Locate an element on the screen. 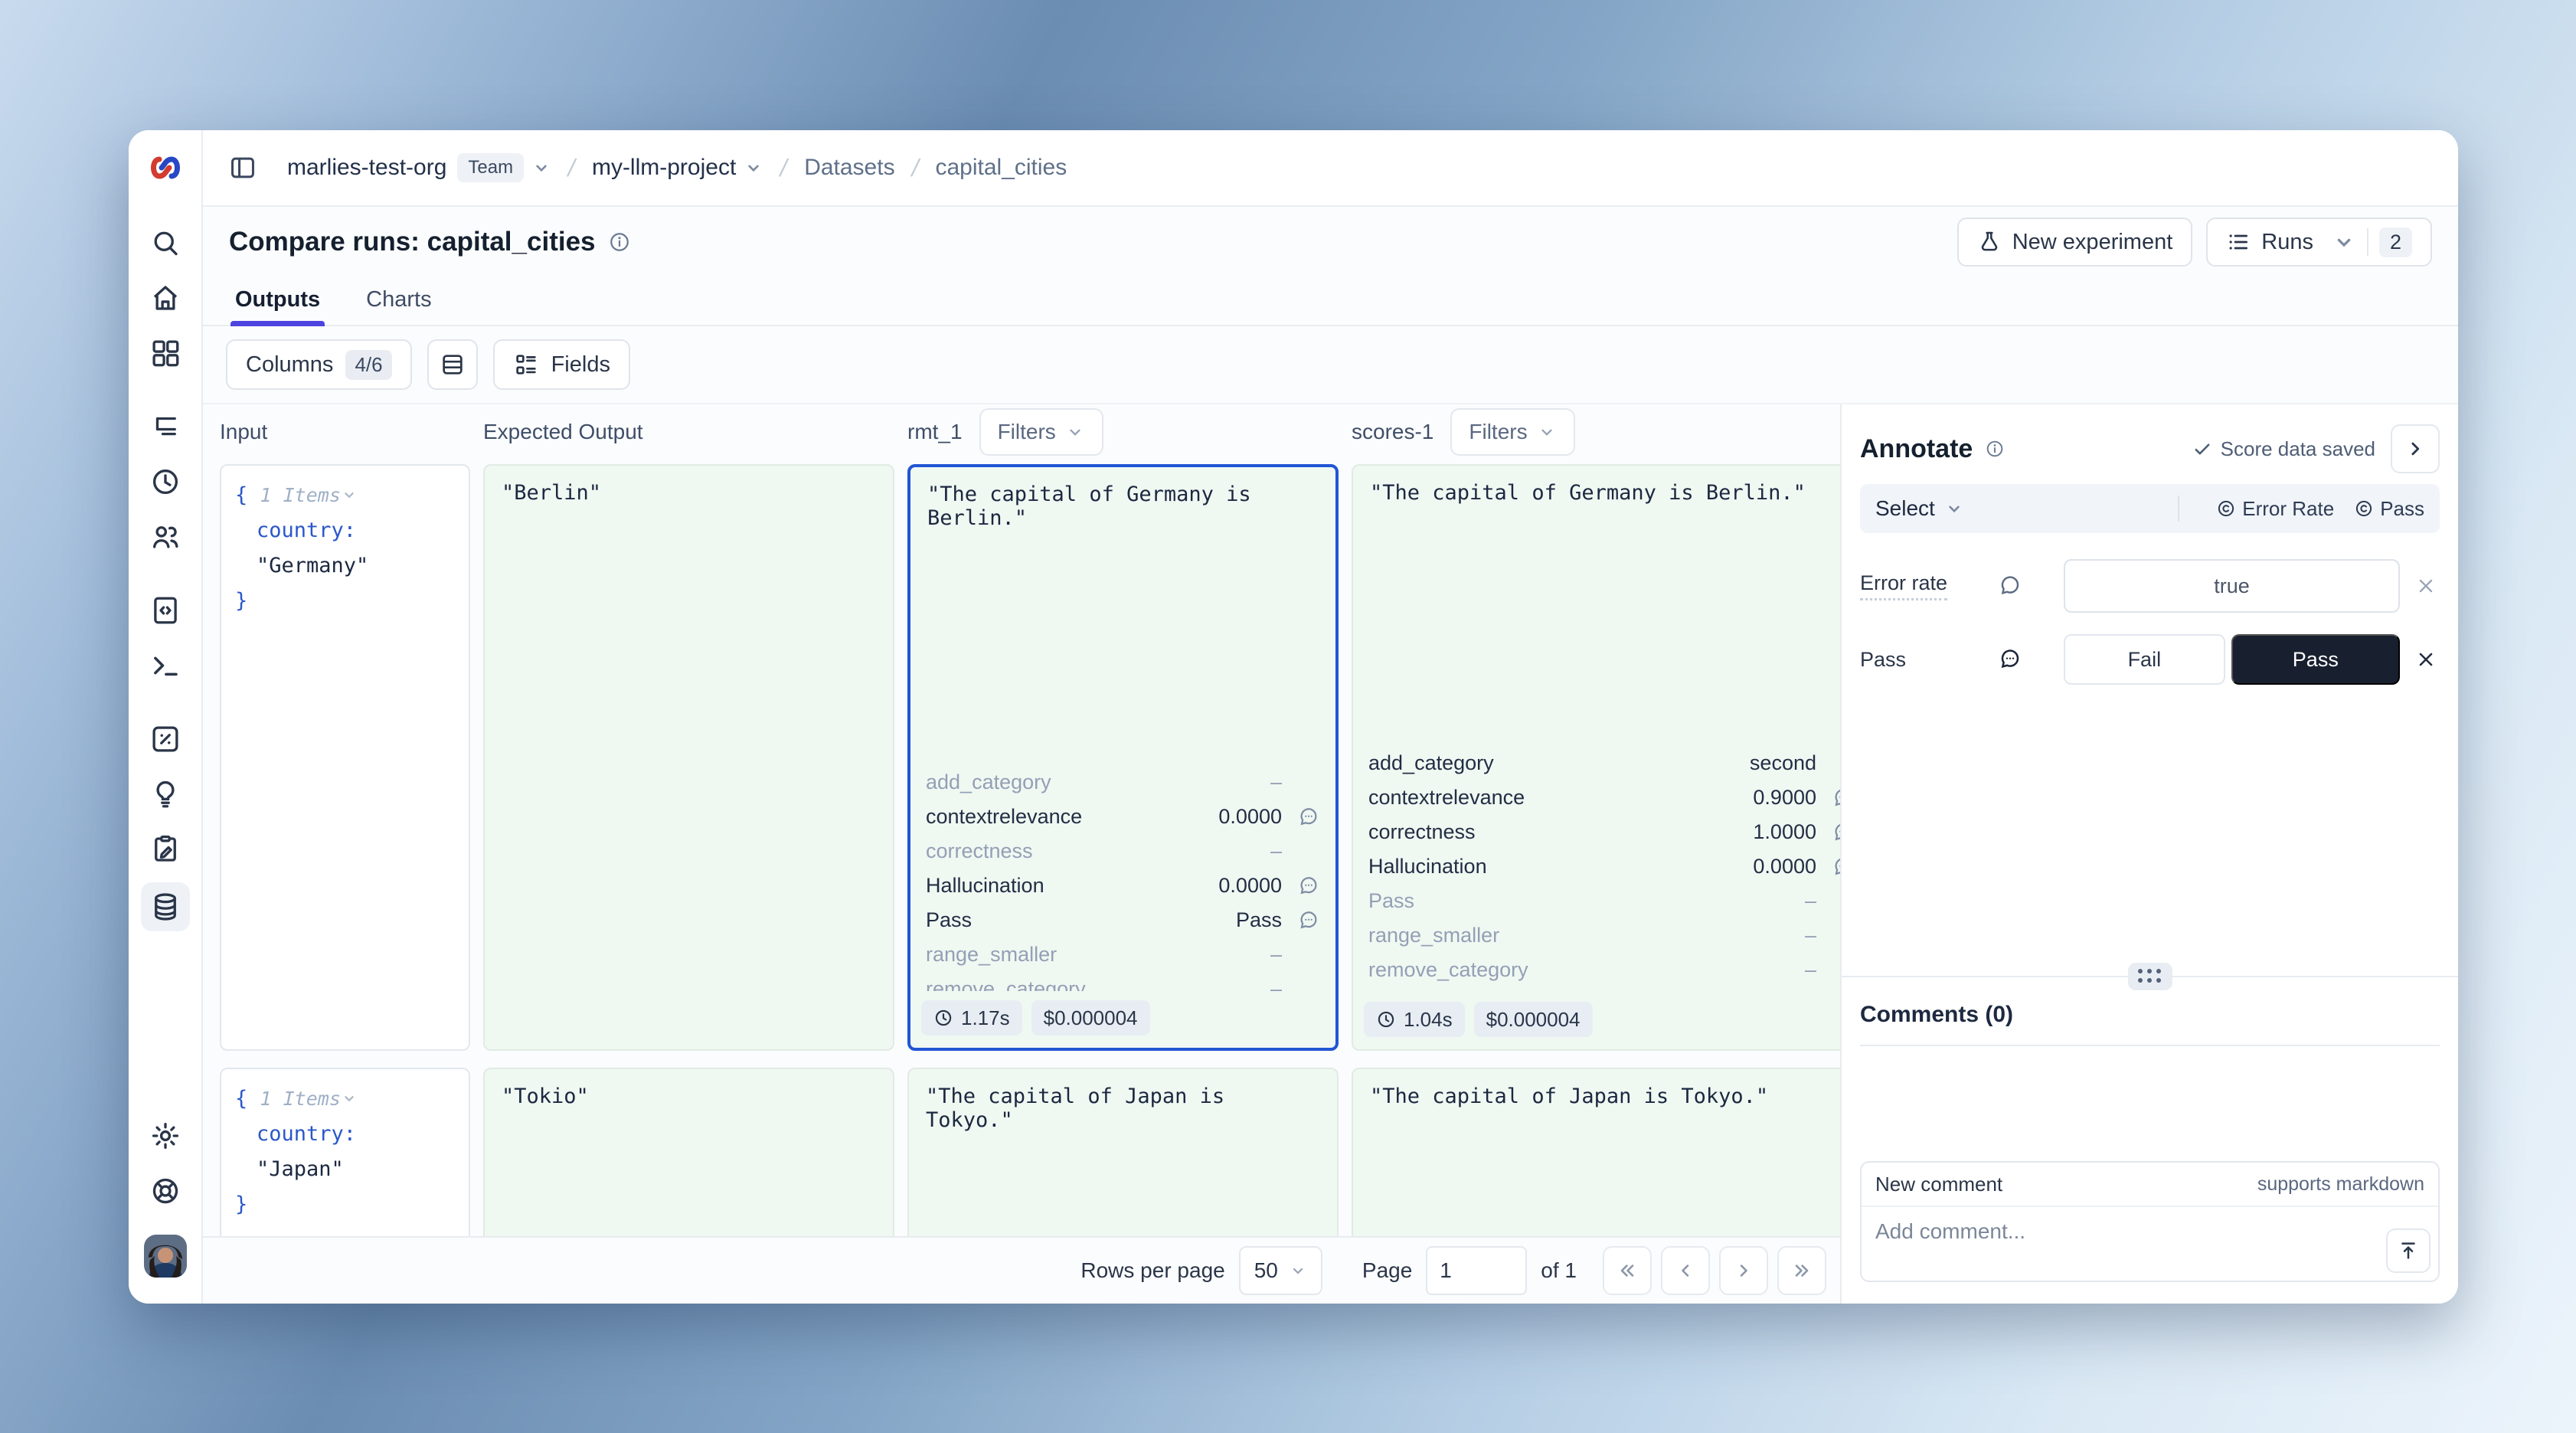 This screenshot has height=1433, width=2576. home-icon is located at coordinates (165, 298).